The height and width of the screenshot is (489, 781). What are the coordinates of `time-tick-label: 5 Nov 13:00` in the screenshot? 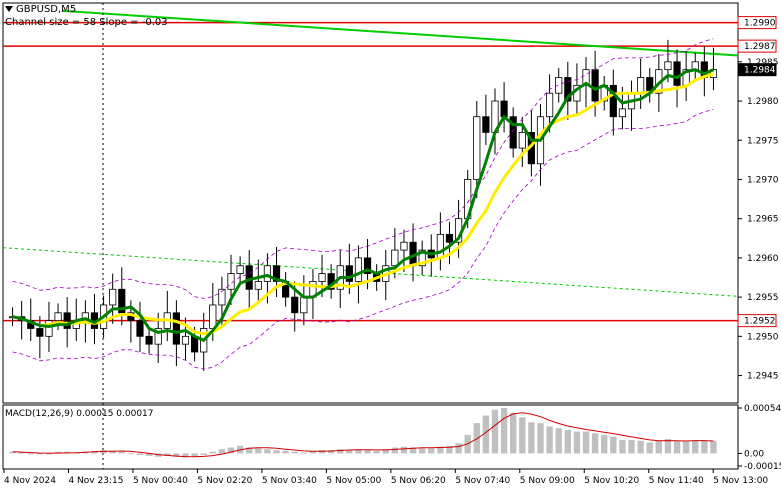 It's located at (740, 481).